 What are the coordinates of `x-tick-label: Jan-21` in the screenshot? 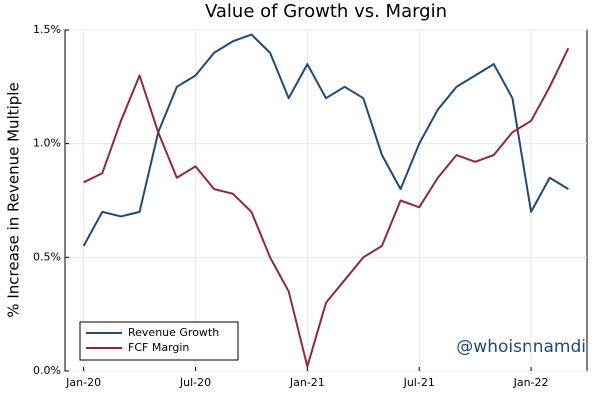 It's located at (307, 382).